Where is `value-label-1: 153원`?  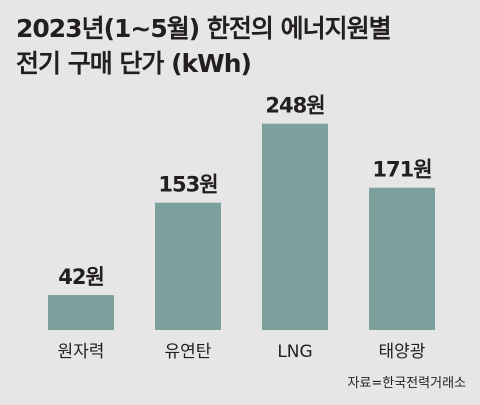
value-label-1: 153원 is located at coordinates (187, 185).